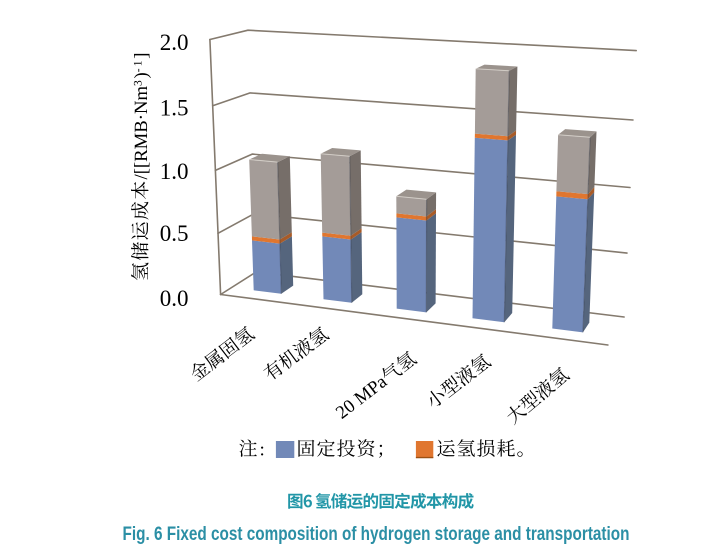  What do you see at coordinates (174, 233) in the screenshot?
I see `svg-text: 0.5` at bounding box center [174, 233].